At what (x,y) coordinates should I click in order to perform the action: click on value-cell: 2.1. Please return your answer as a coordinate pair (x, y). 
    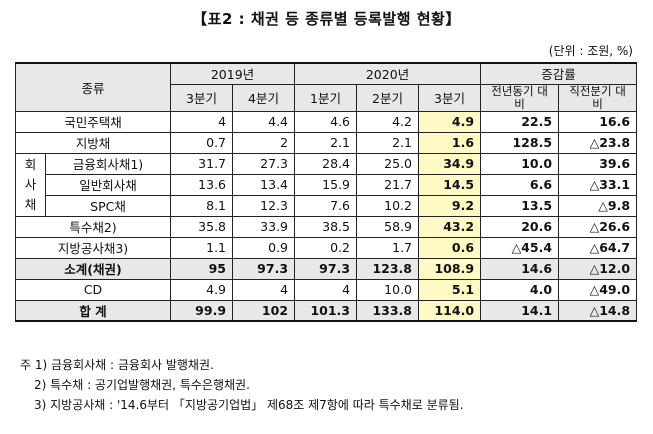
    Looking at the image, I should click on (326, 142).